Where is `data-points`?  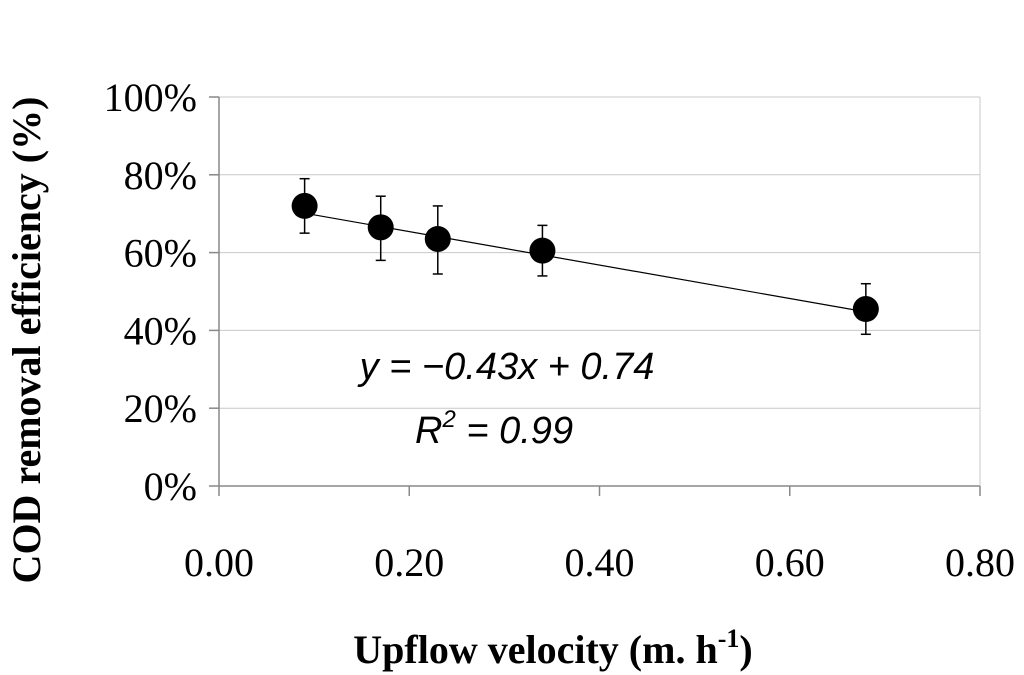
data-points is located at coordinates (585, 257).